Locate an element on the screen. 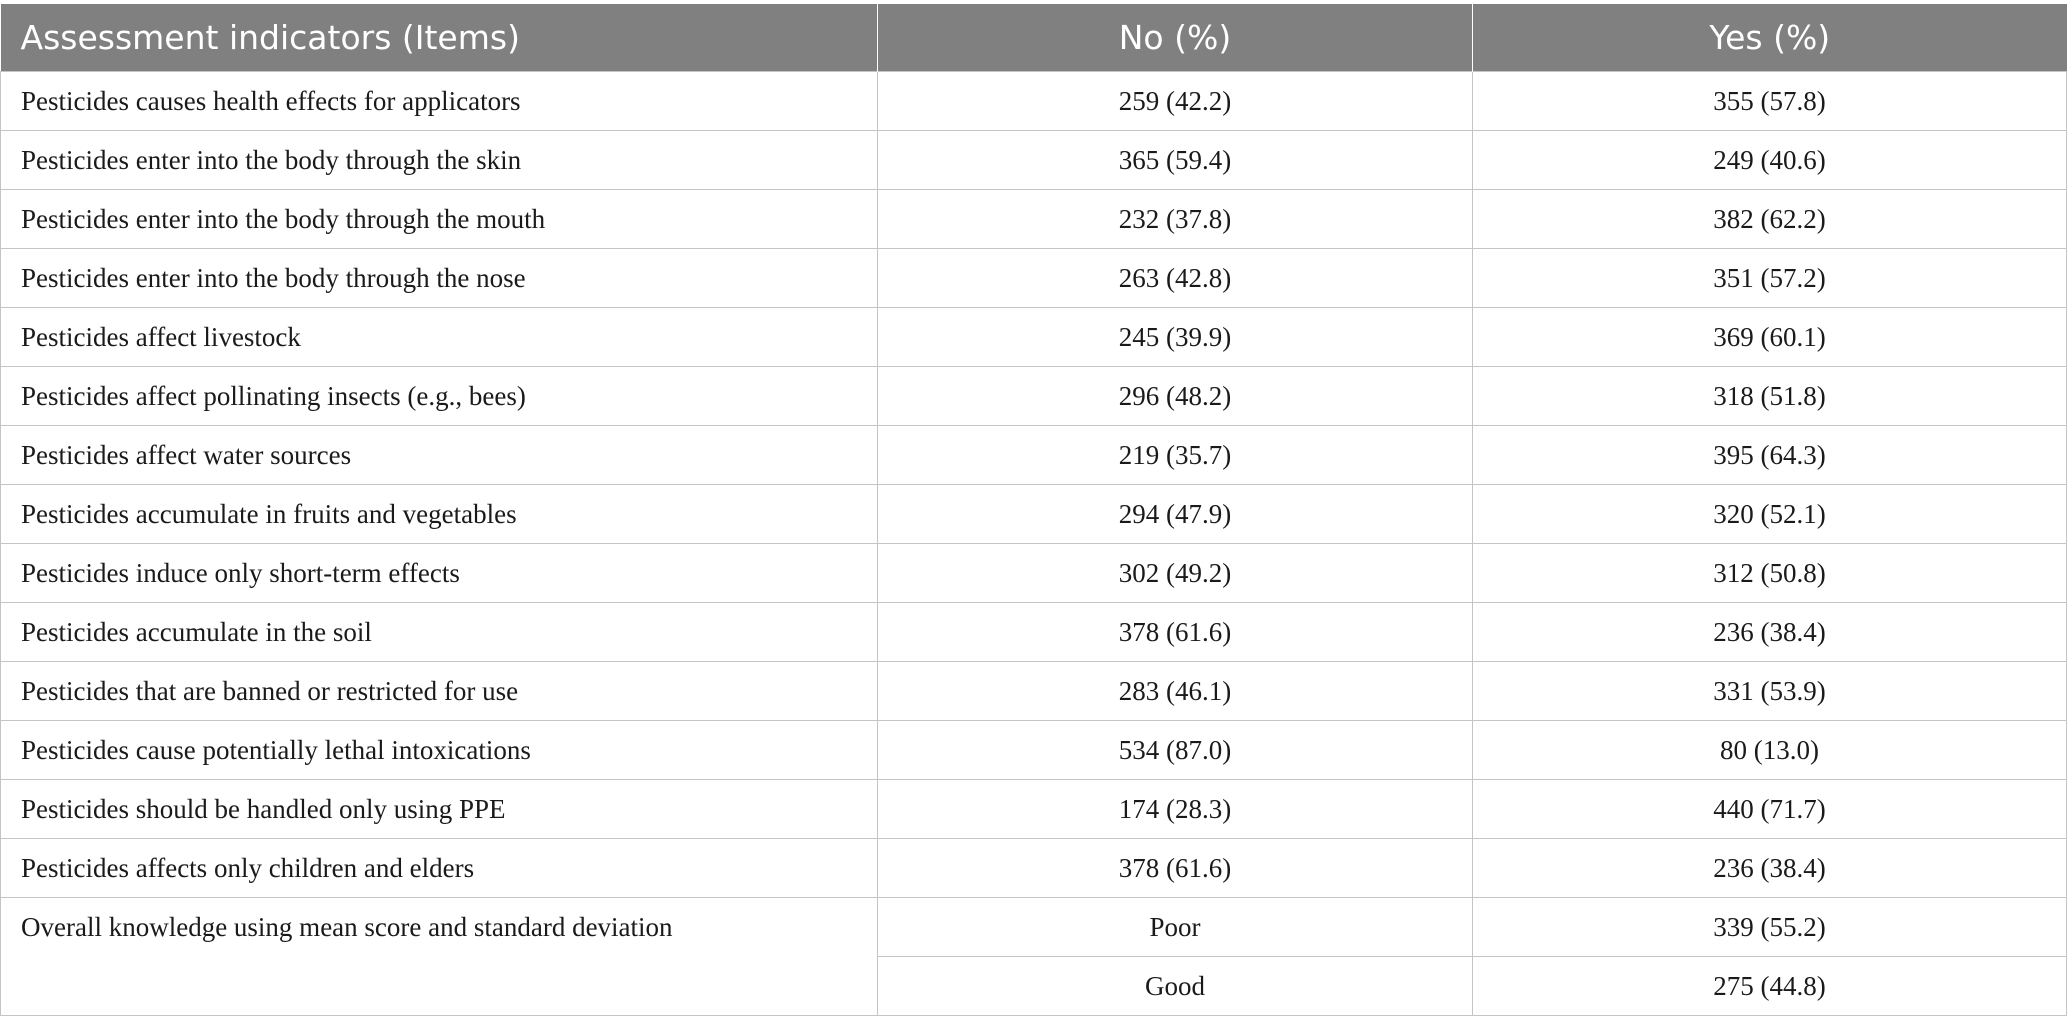  no-cell: 365 (59.4) is located at coordinates (1175, 160).